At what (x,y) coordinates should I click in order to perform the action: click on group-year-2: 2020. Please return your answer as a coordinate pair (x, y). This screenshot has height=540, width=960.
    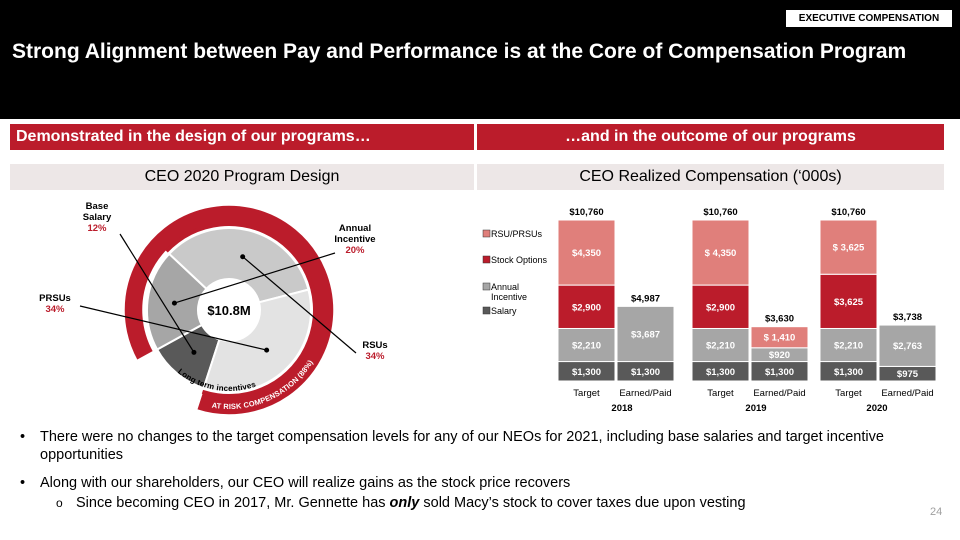
    Looking at the image, I should click on (876, 408).